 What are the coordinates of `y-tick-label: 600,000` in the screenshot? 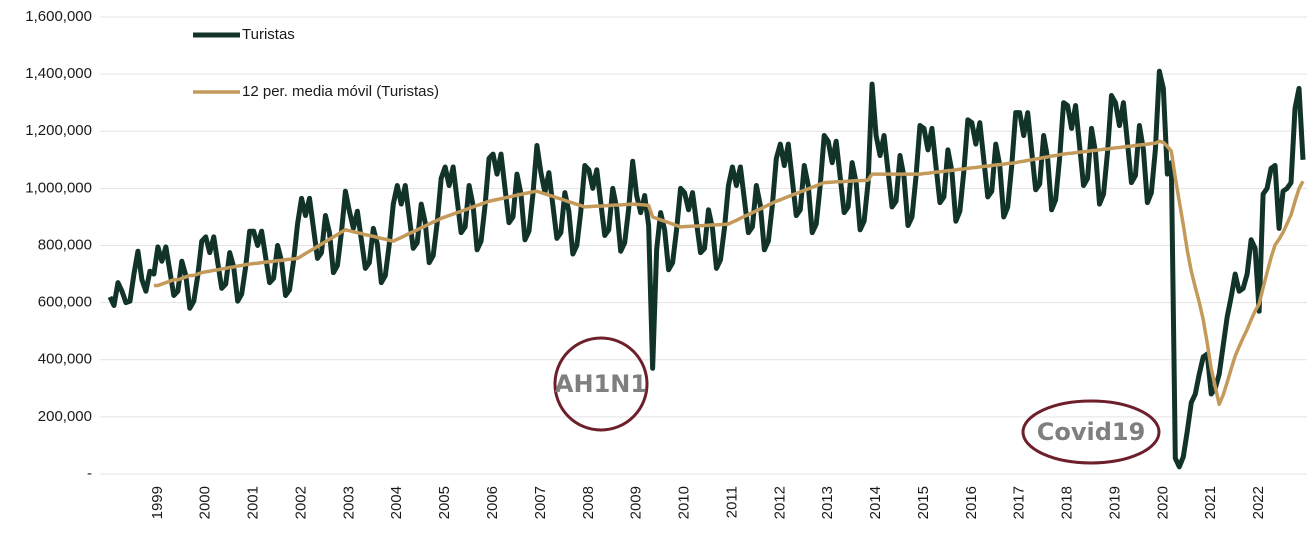 It's located at (65, 302).